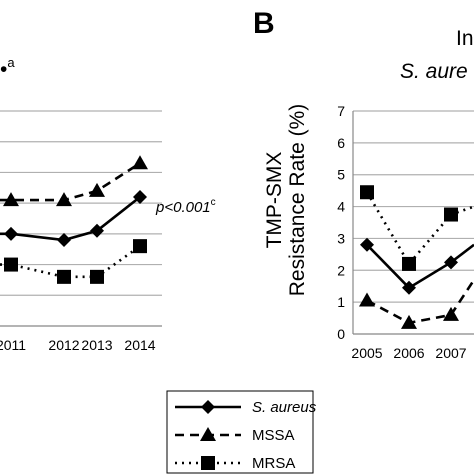  What do you see at coordinates (366, 353) in the screenshot?
I see `panel-b-x-tick-label: 2005` at bounding box center [366, 353].